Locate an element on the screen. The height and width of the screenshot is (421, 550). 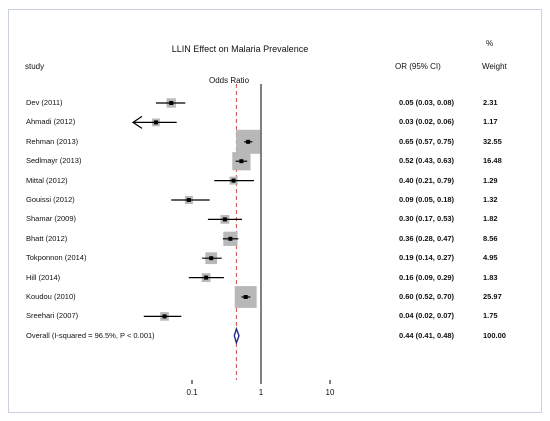
study-or-ci: 0.19 (0.14, 0.27) is located at coordinates (427, 258).